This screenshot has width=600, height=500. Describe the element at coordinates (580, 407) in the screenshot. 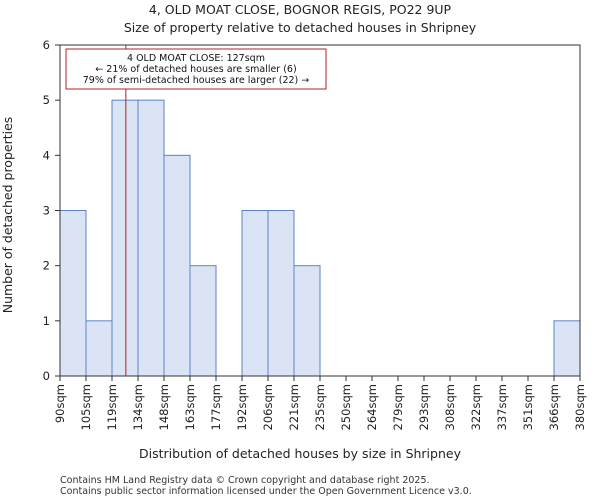

I see `x-tick-label-380sqm: 380sqm` at that location.